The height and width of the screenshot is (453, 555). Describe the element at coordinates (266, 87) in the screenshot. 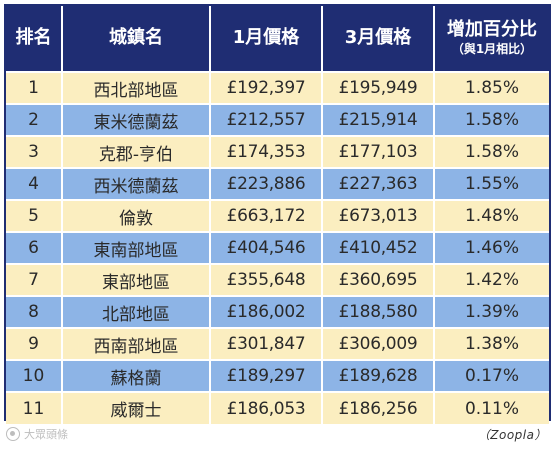

I see `cell-jan-price: £192,397` at that location.